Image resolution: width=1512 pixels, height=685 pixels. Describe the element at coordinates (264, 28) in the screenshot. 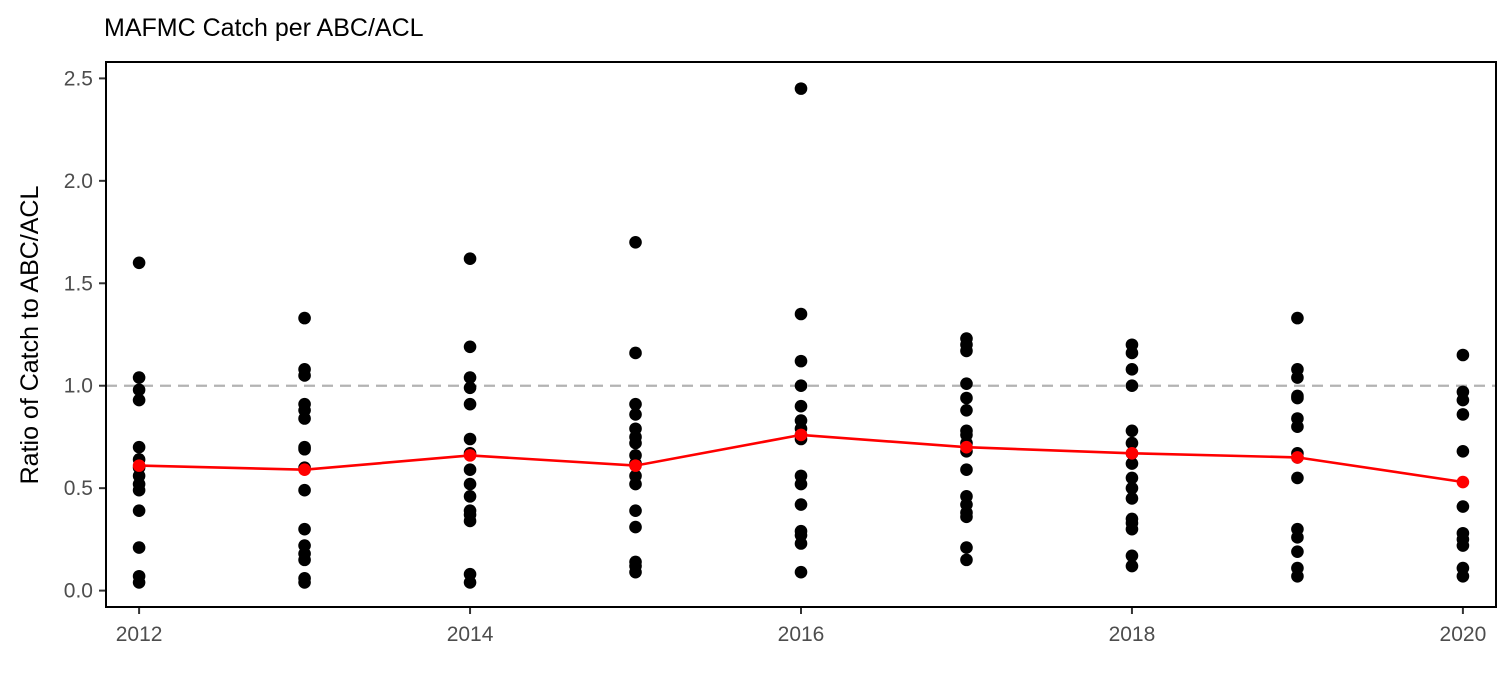

I see `chart-title: MAFMC Catch per ABC/ACL` at that location.